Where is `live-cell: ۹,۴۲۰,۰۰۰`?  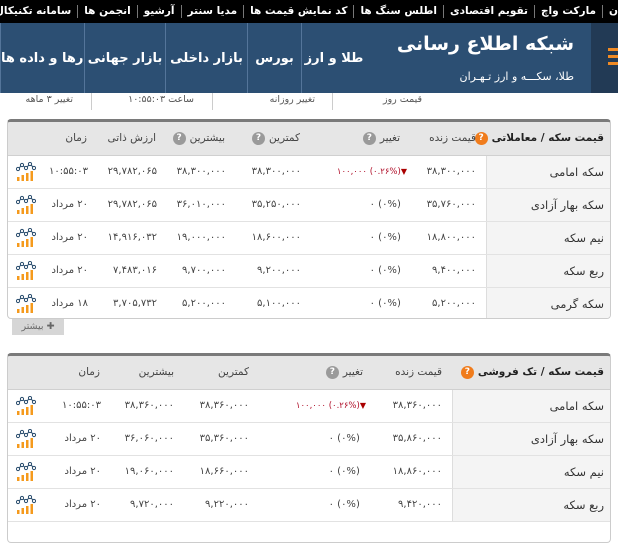 live-cell: ۹,۴۲۰,۰۰۰ is located at coordinates (420, 504).